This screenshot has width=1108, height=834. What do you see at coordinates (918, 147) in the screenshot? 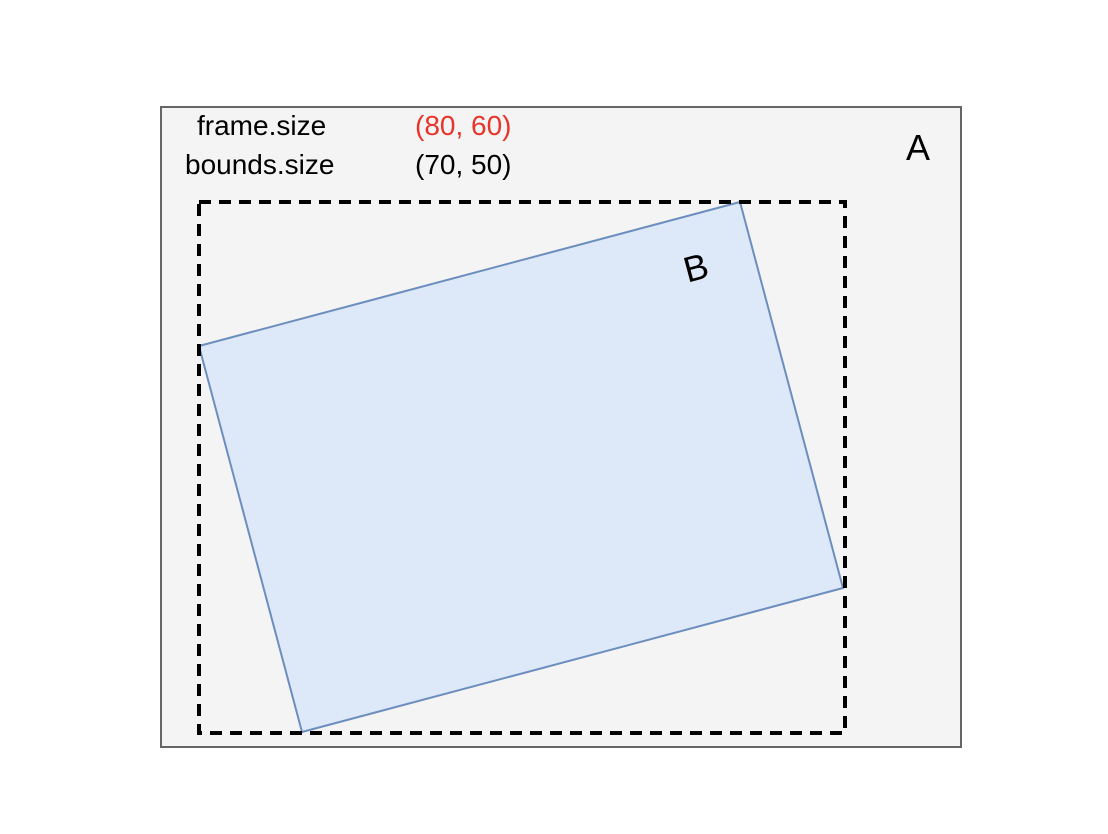
I see `view-a-label: A` at bounding box center [918, 147].